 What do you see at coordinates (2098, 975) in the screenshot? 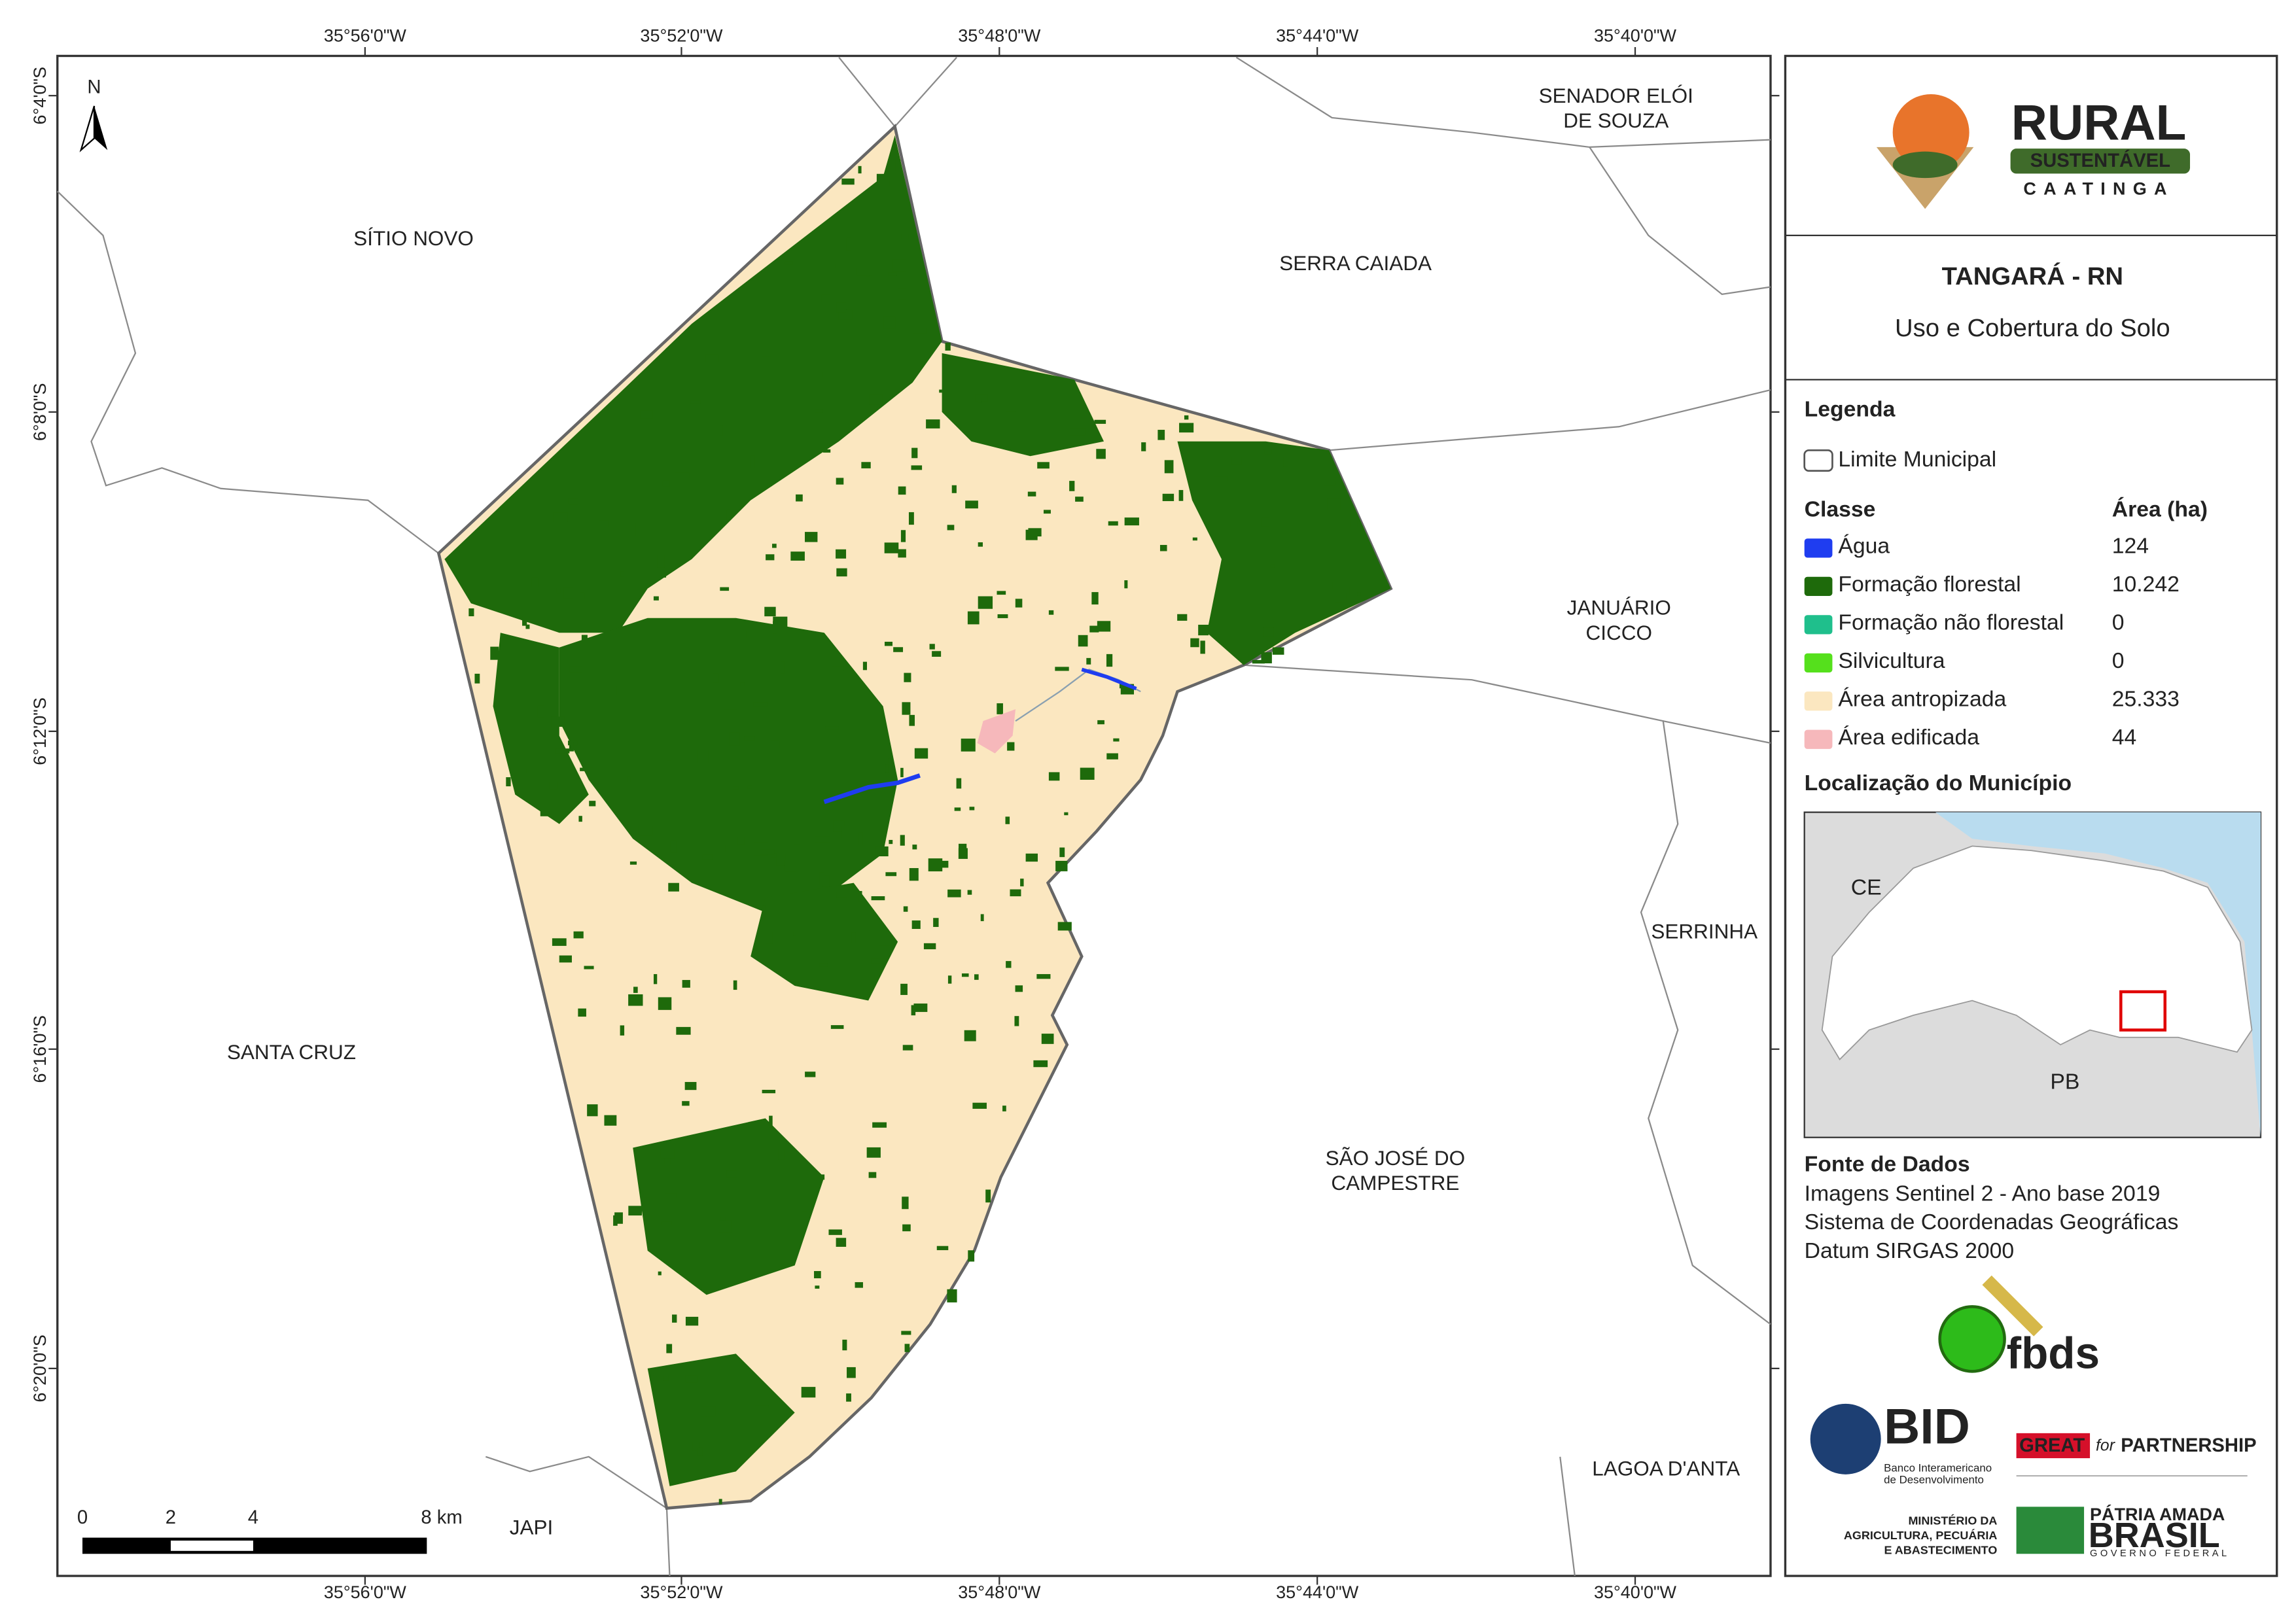
I see `locator-sea` at bounding box center [2098, 975].